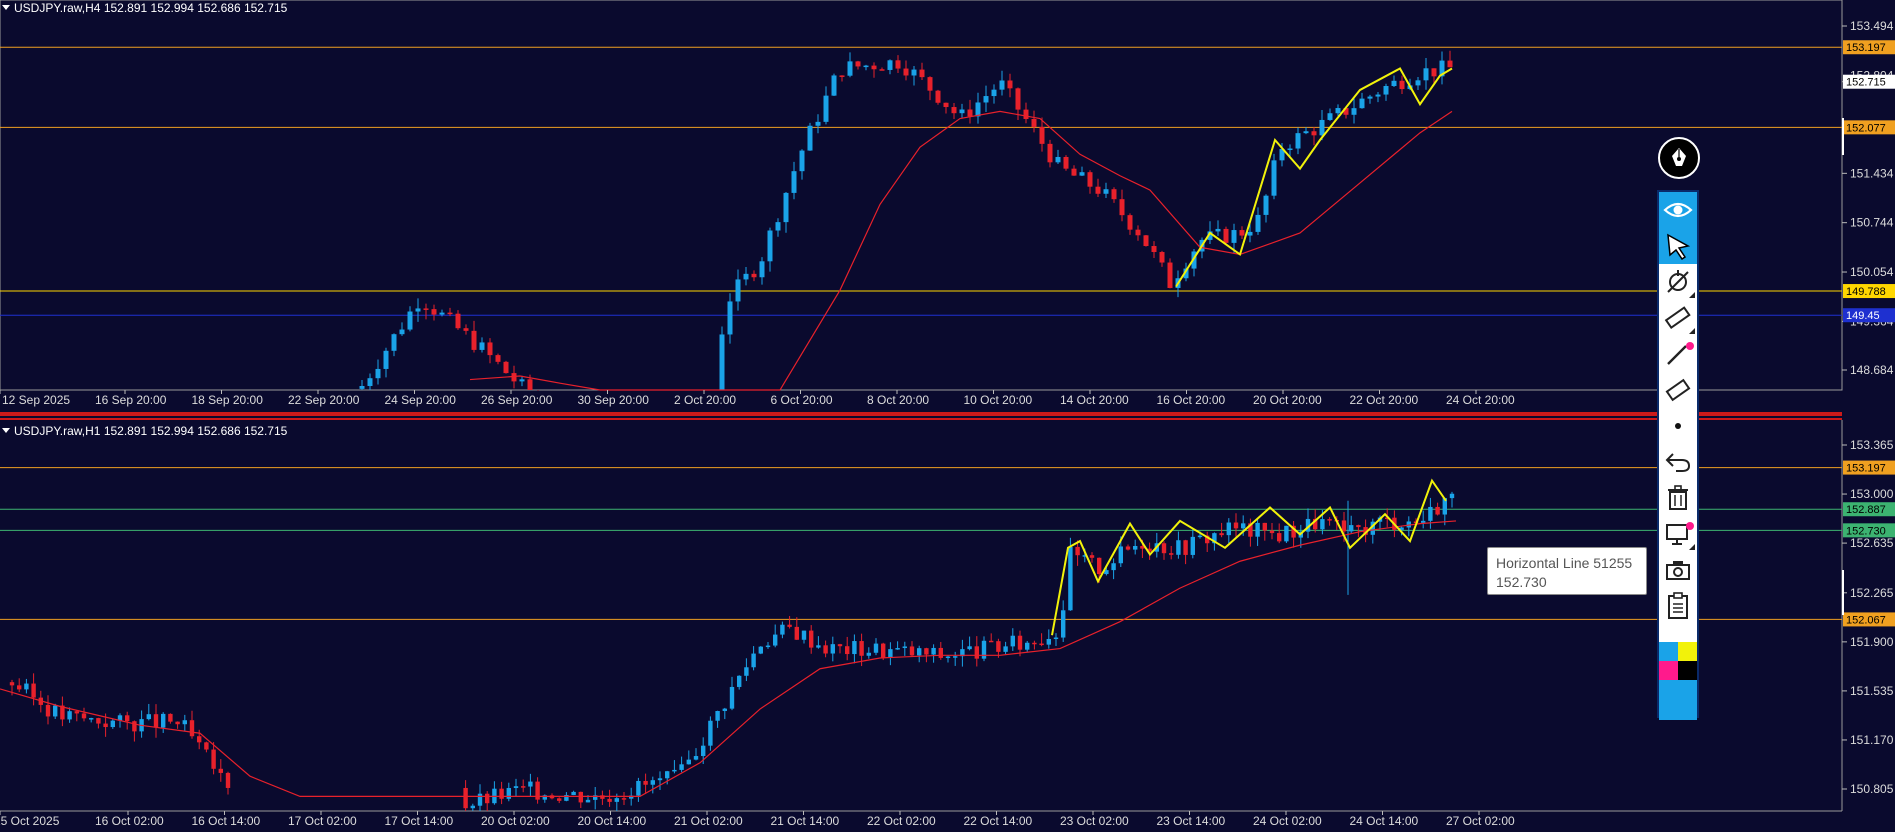  I want to click on h1-time-label: 23 Oct 14:00, so click(1191, 821).